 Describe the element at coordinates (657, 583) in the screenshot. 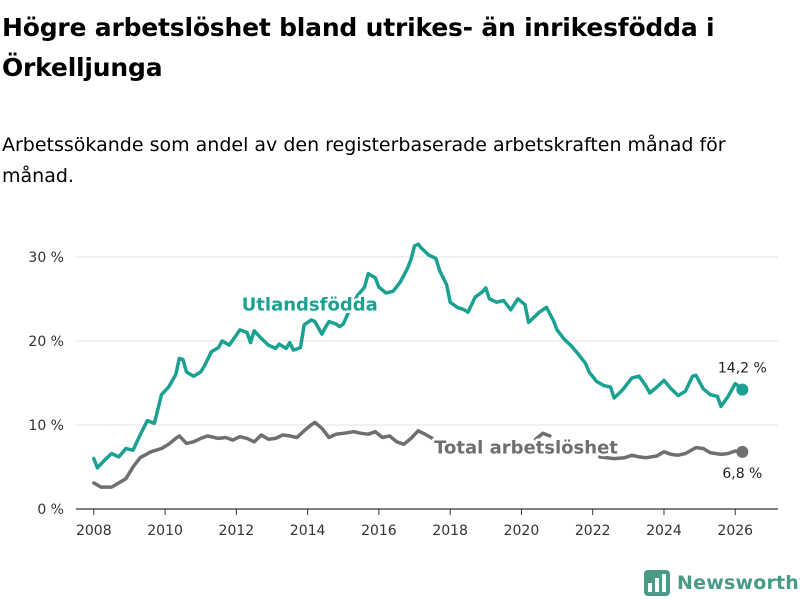

I see `bar-chart-icon` at that location.